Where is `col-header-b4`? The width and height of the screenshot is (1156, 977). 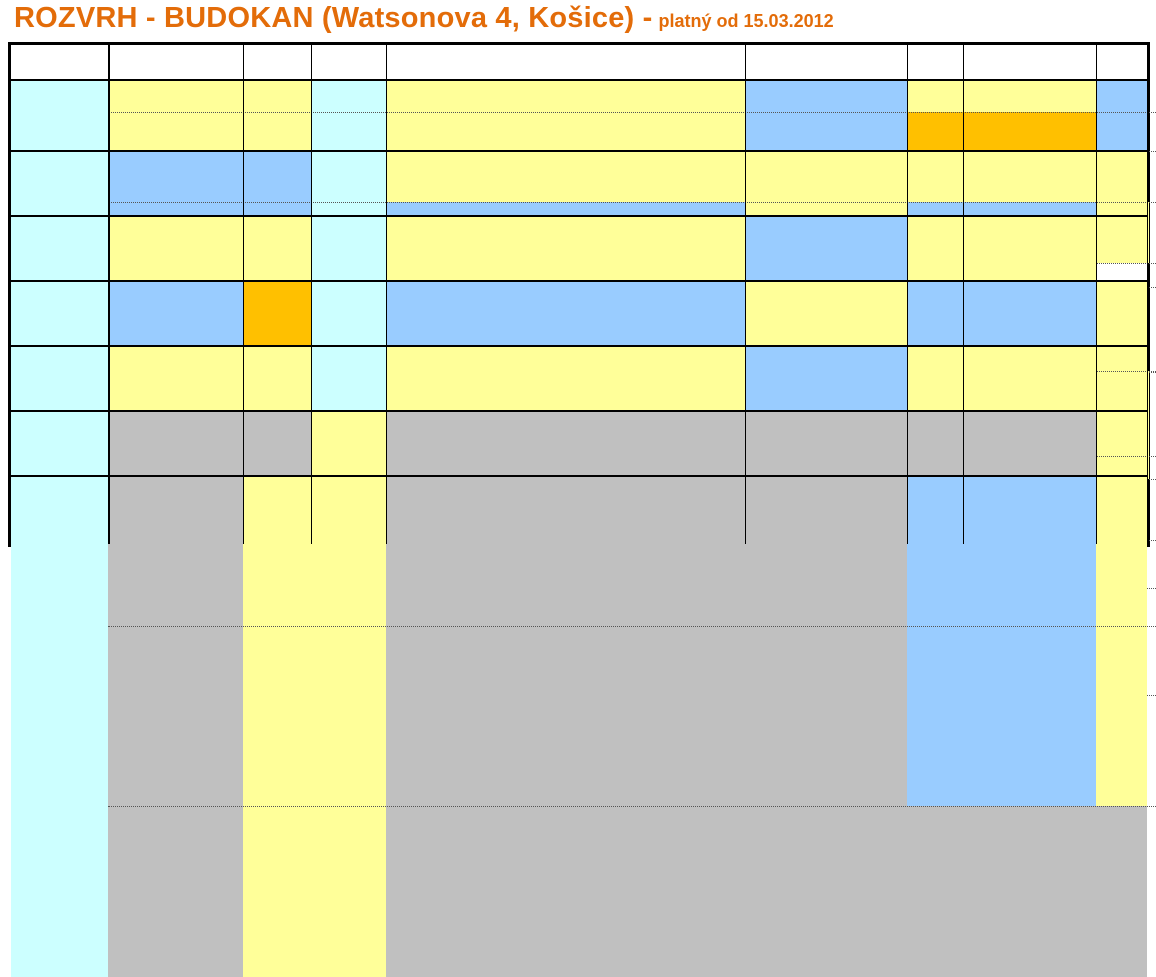 col-header-b4 is located at coordinates (1001, 60).